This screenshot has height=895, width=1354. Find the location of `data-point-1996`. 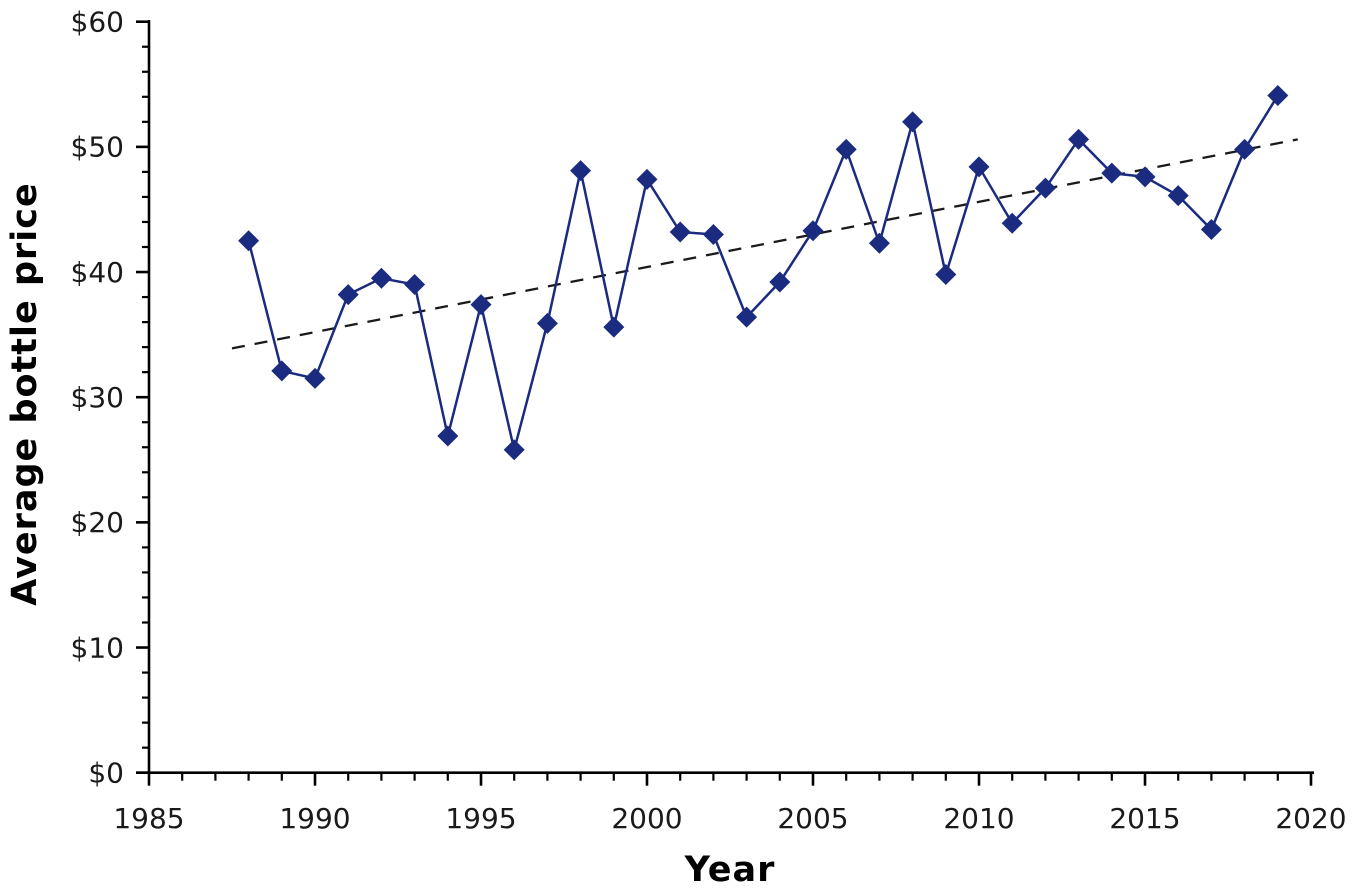

data-point-1996 is located at coordinates (514, 450).